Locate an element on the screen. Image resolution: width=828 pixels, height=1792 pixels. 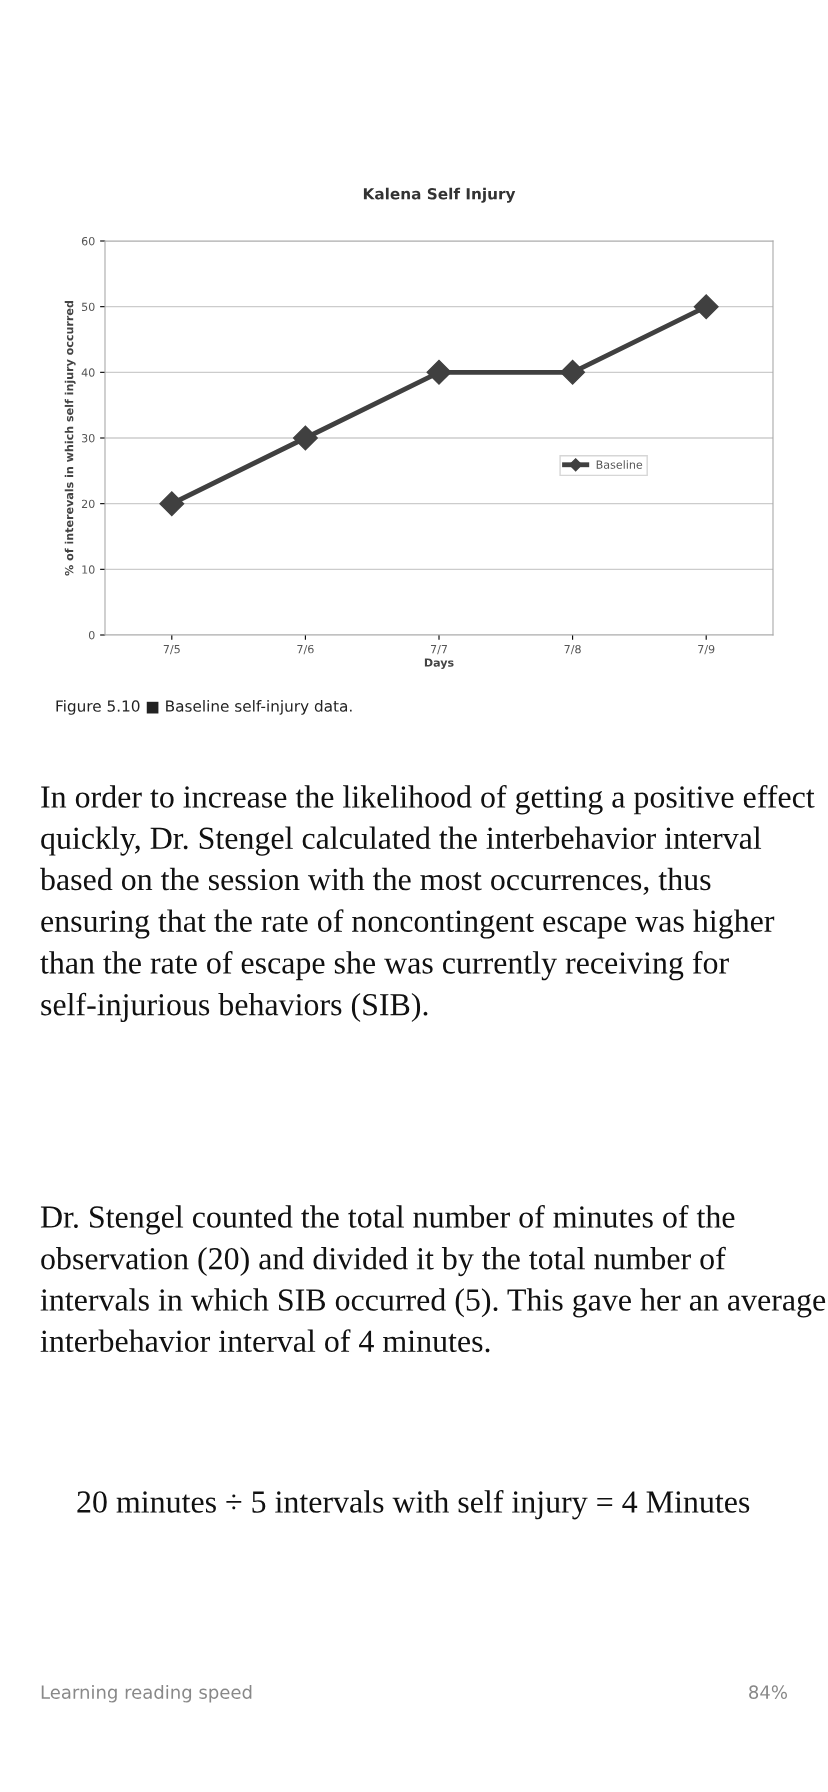
y-tick-label: 40 is located at coordinates (88, 372).